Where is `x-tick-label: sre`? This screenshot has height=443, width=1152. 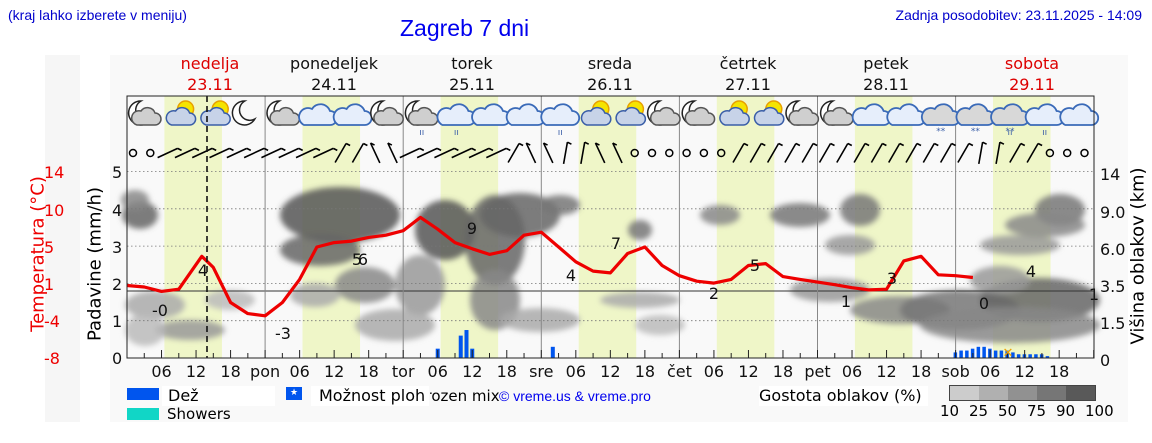 x-tick-label: sre is located at coordinates (541, 371).